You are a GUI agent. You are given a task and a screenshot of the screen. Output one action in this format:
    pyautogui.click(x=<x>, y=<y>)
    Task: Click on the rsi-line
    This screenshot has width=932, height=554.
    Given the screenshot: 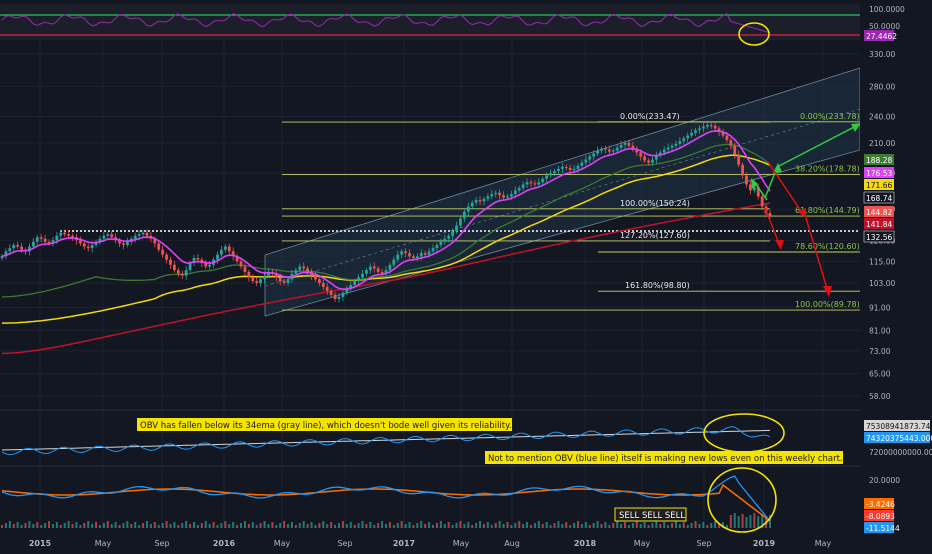 What is the action you would take?
    pyautogui.click(x=386, y=23)
    